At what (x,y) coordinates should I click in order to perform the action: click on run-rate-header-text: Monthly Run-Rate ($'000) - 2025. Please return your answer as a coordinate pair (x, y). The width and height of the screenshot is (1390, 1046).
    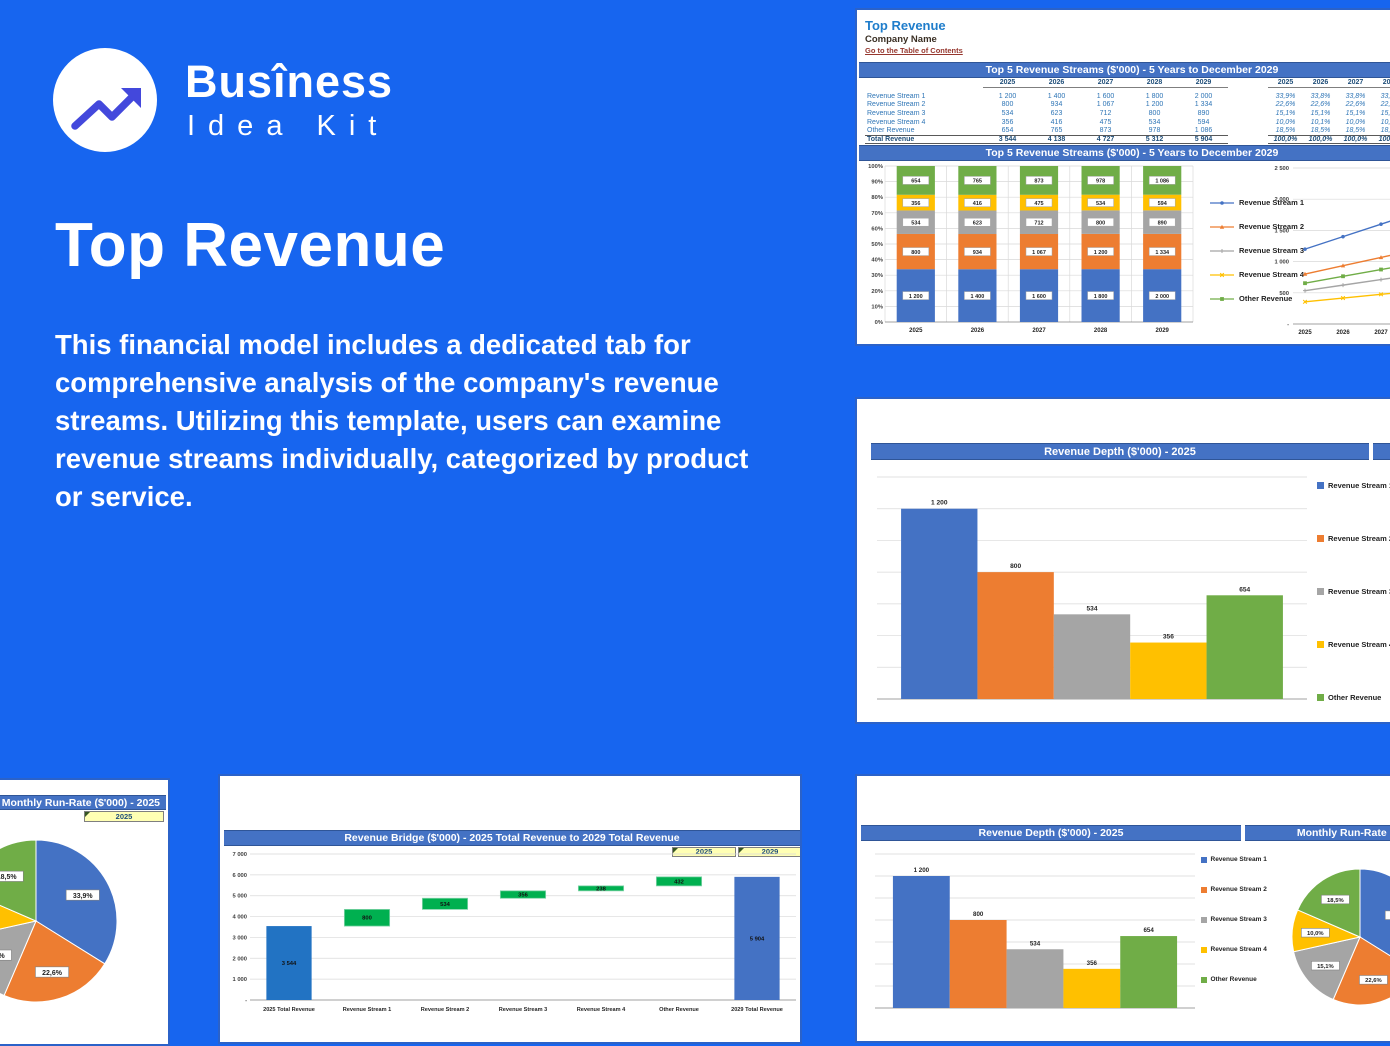
    Looking at the image, I should click on (80, 802).